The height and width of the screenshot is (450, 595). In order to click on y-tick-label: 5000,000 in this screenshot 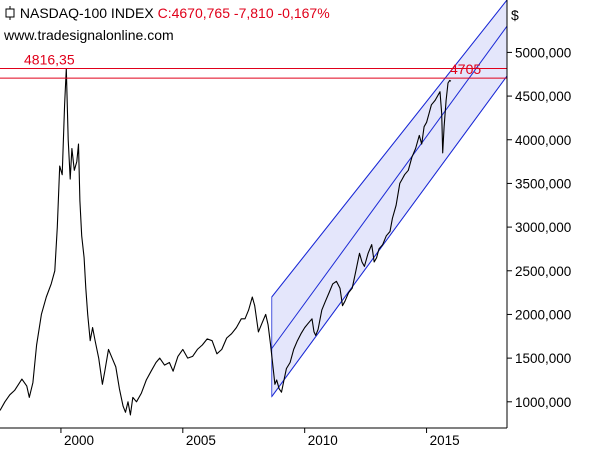, I will do `click(543, 52)`.